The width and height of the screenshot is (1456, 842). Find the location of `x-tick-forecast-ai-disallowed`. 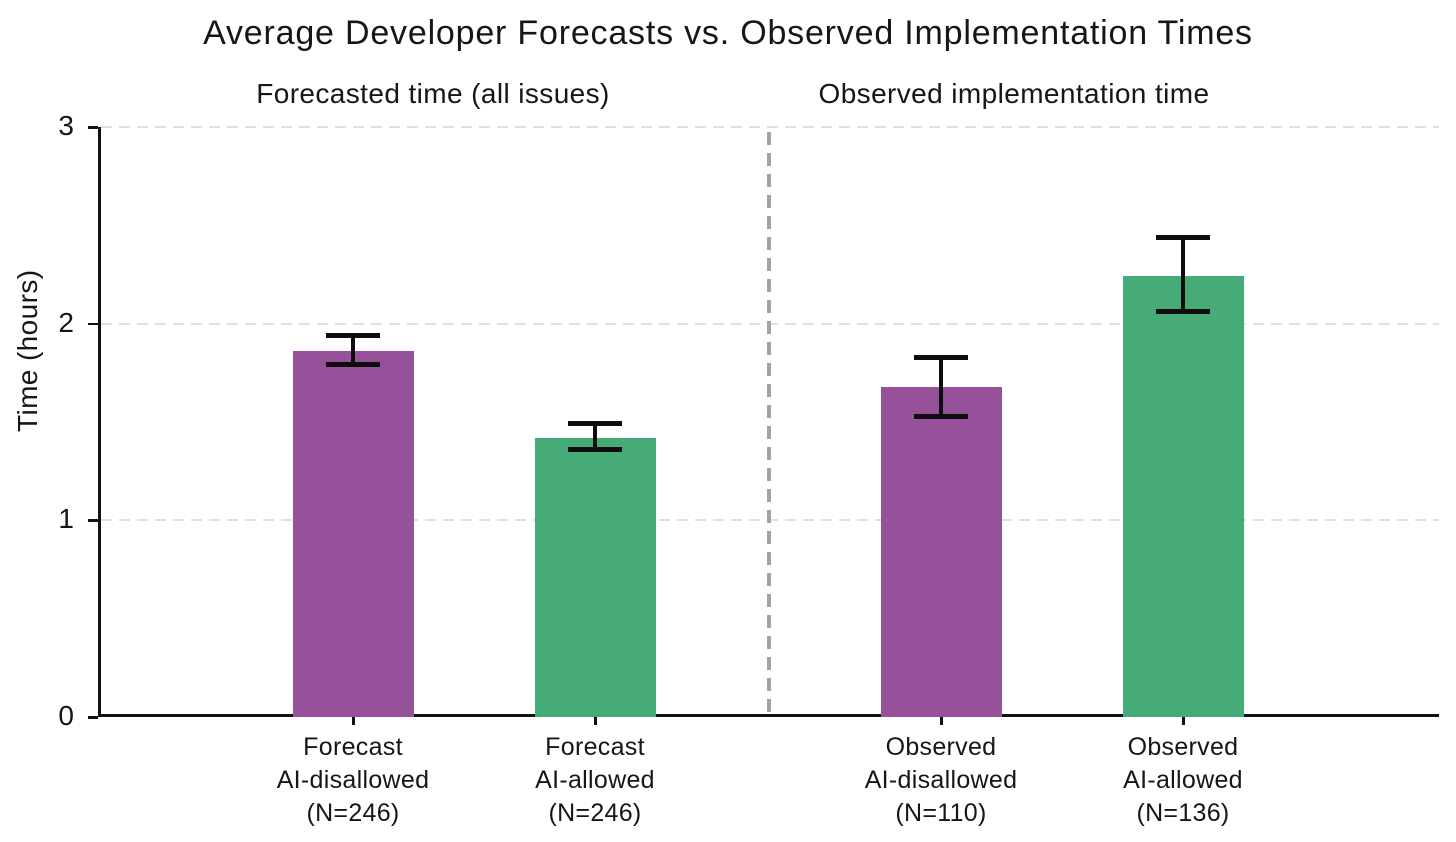

x-tick-forecast-ai-disallowed is located at coordinates (353, 721).